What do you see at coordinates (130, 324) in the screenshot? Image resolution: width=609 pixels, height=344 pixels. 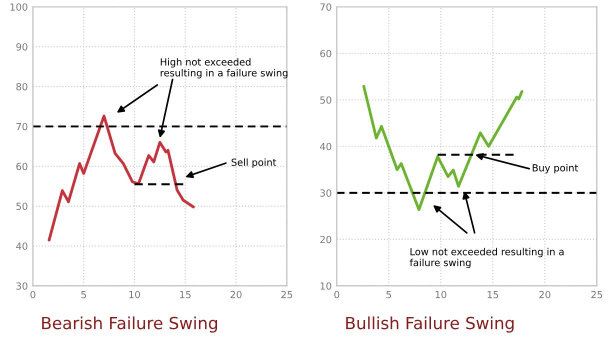 I see `text: Bearish Failure Swing` at bounding box center [130, 324].